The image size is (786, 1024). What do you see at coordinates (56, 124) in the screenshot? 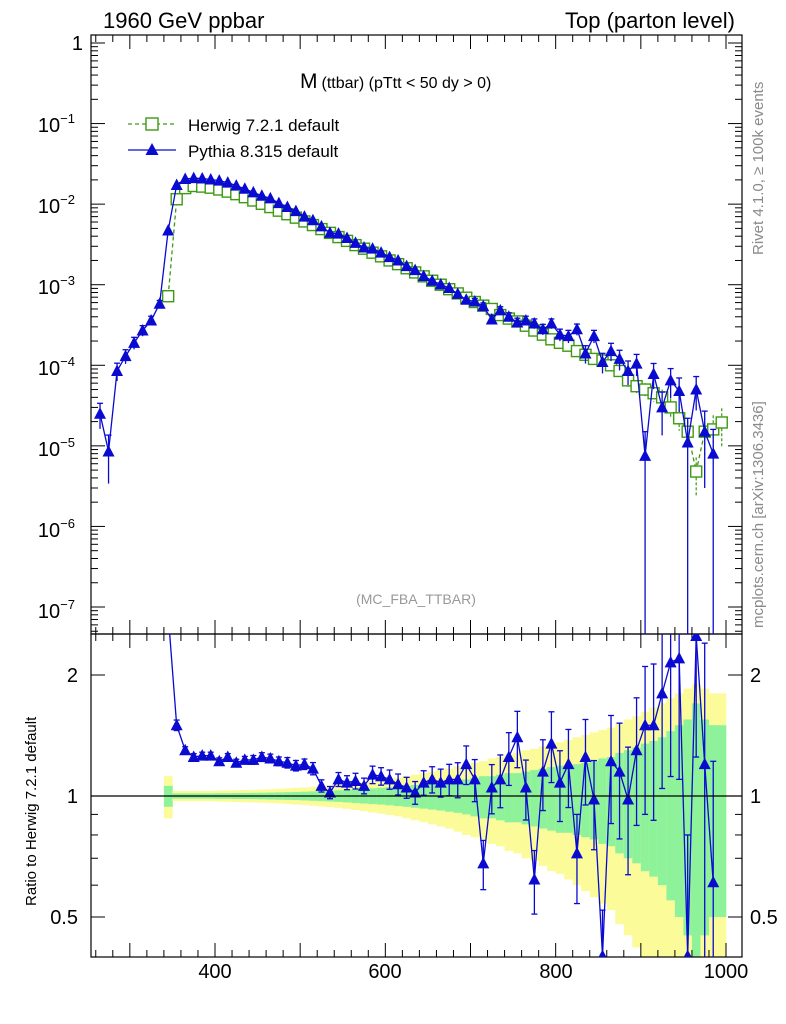
I see `ytick-label-1e-1: 10⁻¹` at bounding box center [56, 124].